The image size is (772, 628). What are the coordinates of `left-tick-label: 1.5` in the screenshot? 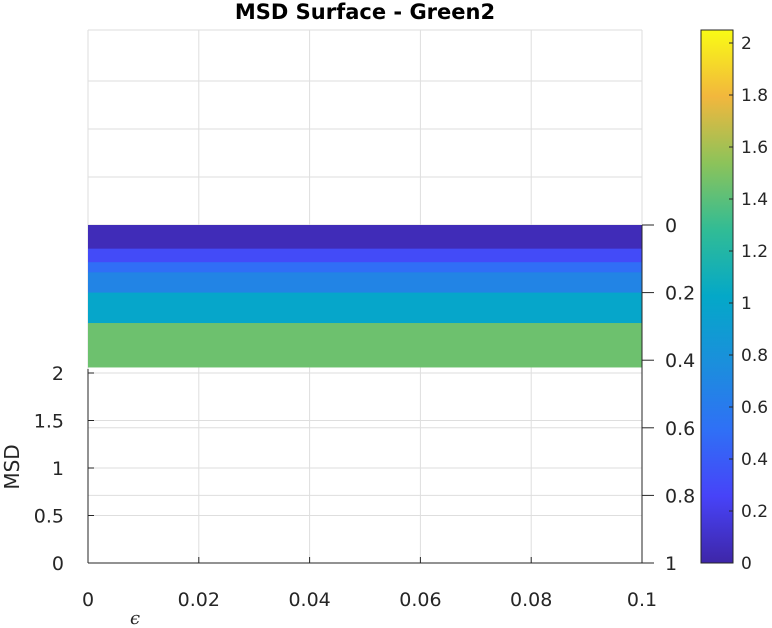 It's located at (49, 422).